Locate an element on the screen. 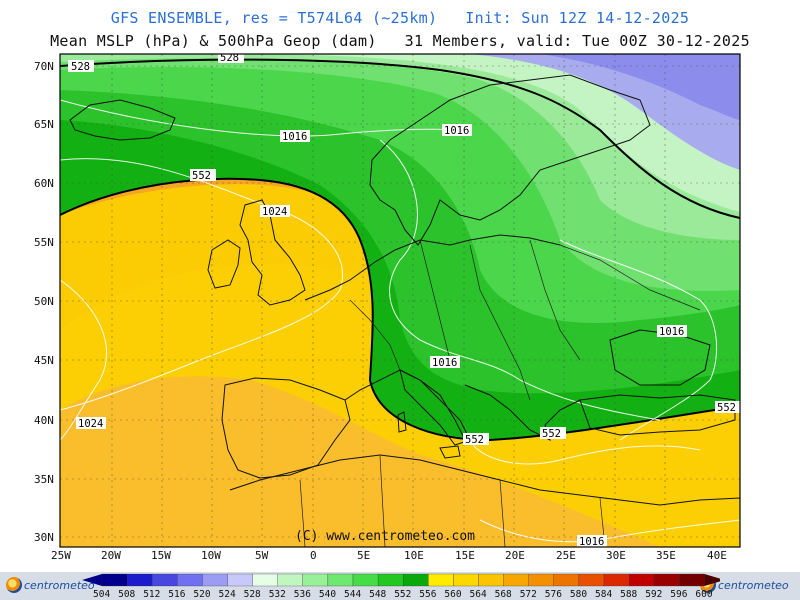  colorbar-tick-label: 556 is located at coordinates (428, 594).